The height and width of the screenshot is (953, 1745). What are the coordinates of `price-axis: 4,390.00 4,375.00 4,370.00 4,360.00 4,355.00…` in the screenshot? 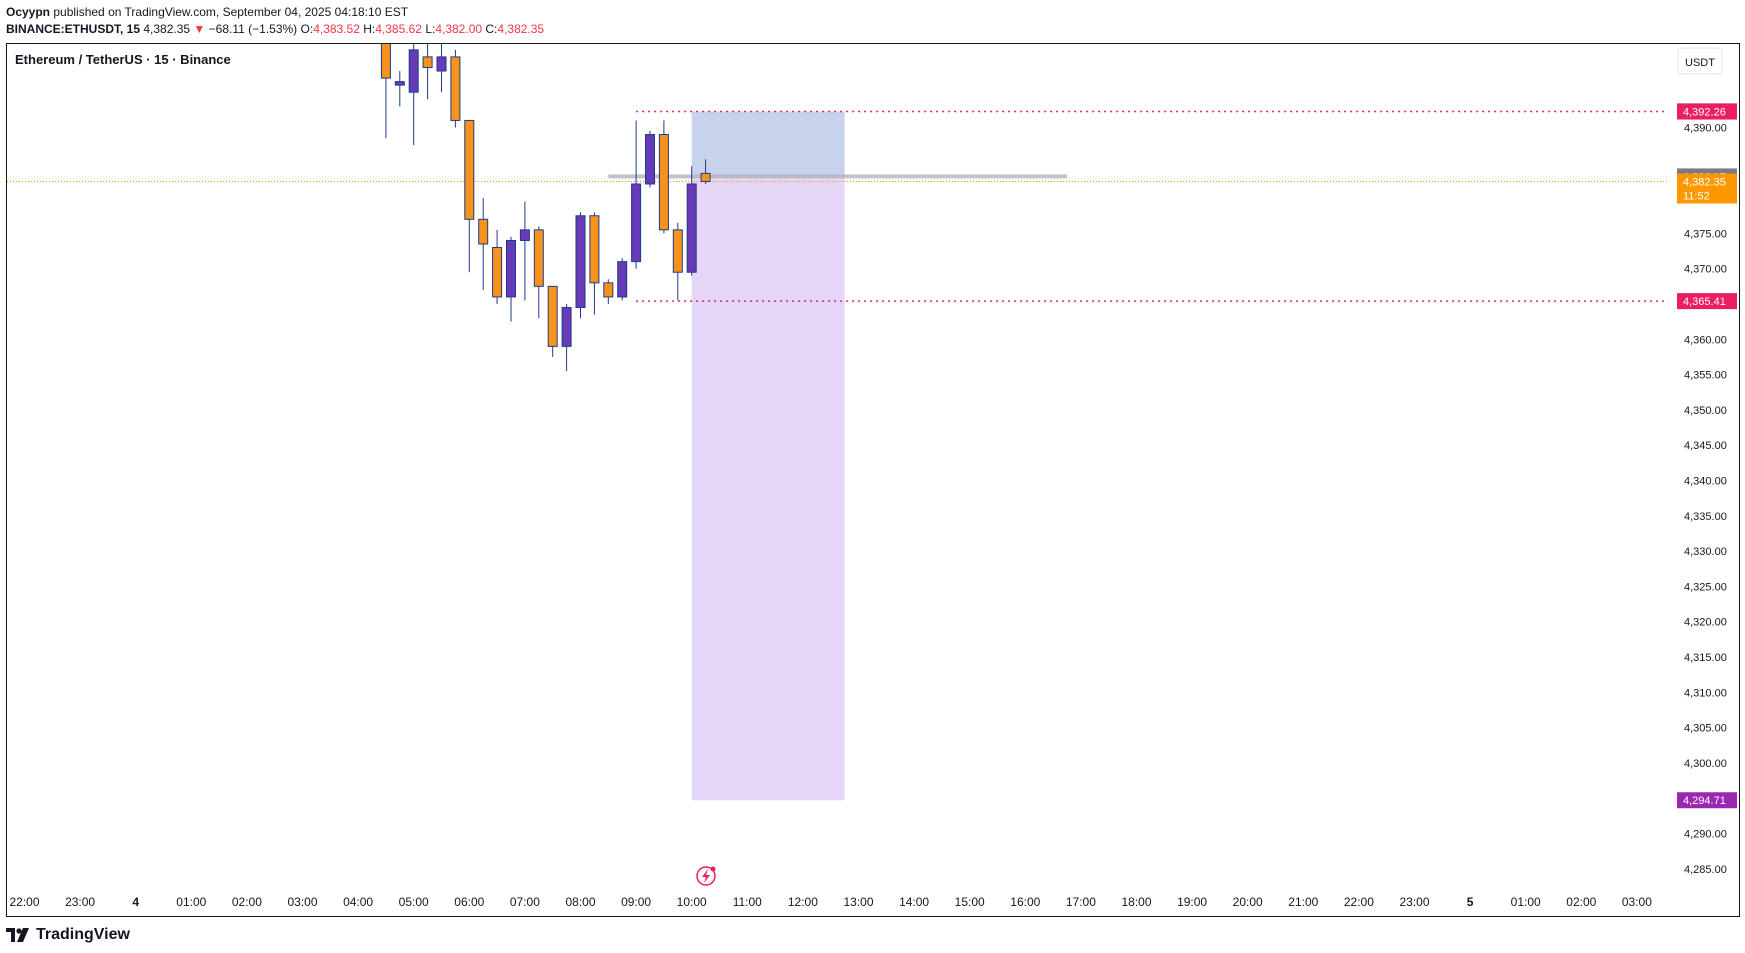 It's located at (1707, 489).